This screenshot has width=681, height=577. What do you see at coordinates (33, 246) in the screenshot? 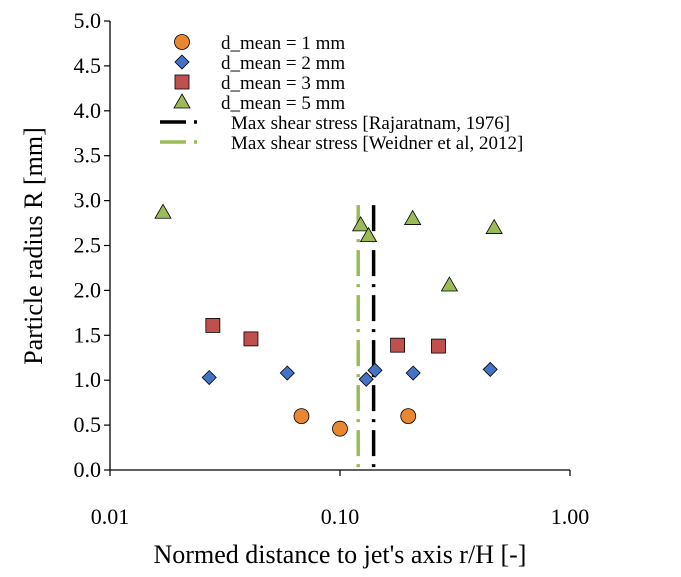
I see `y-axis-title: Particle radius R [mm]` at bounding box center [33, 246].